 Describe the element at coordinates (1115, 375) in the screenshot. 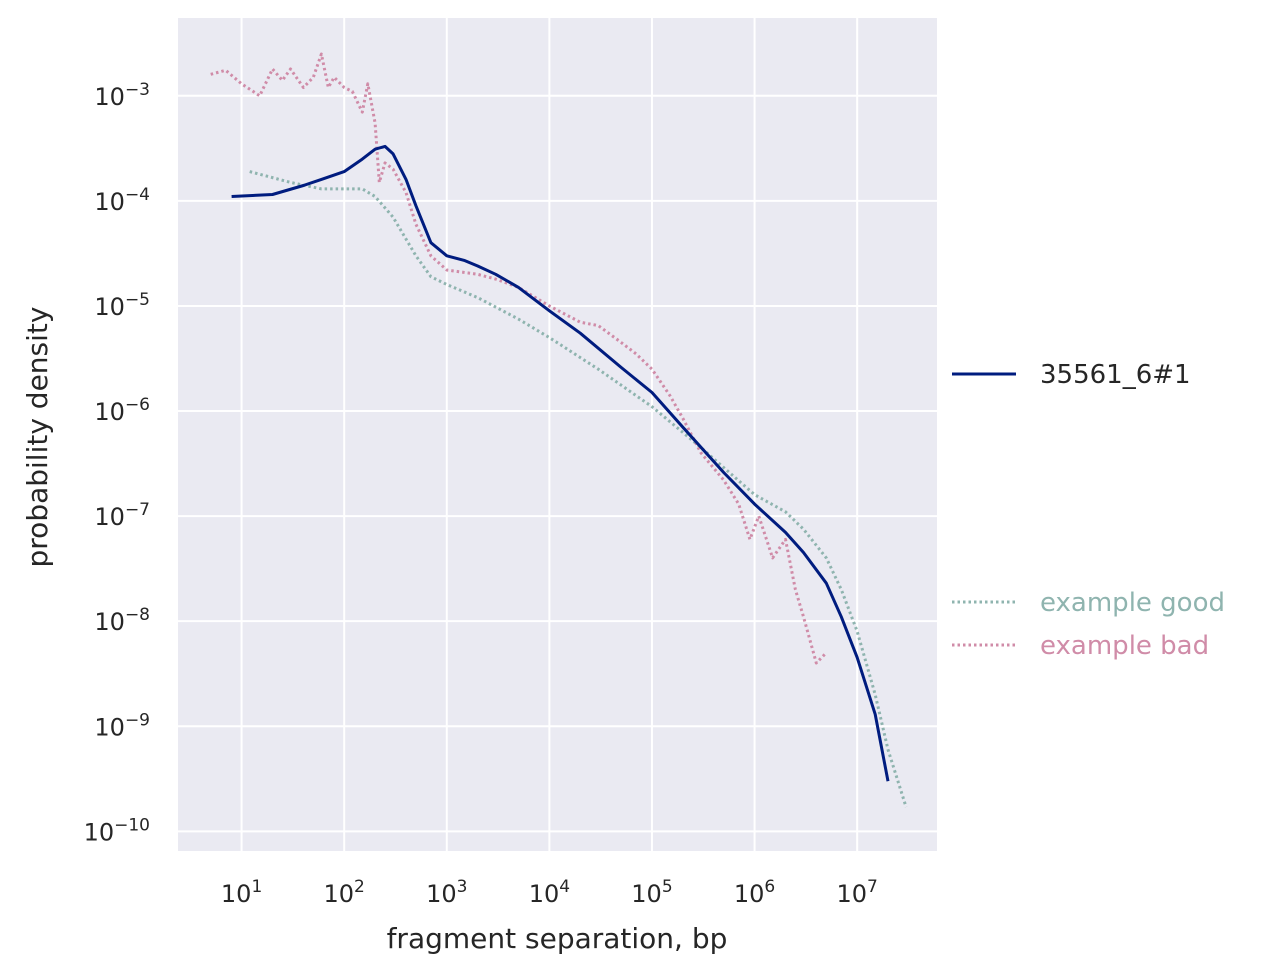

I see `legend-label: 35561_6#1` at that location.